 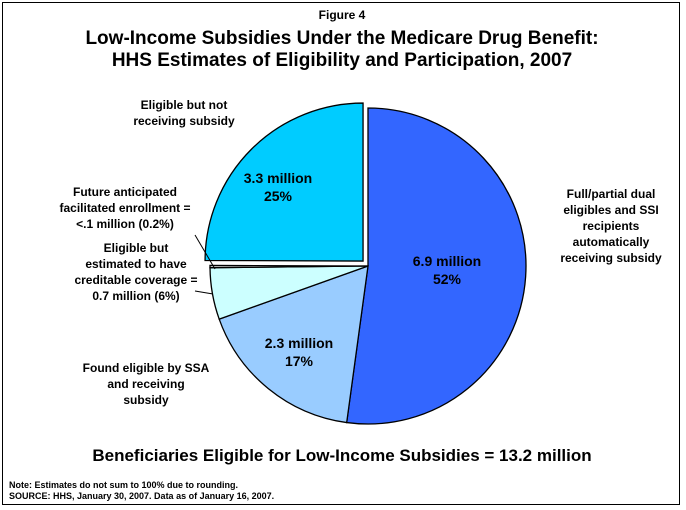 I want to click on slice-category-label: 0.7 million (6%), so click(x=135, y=296).